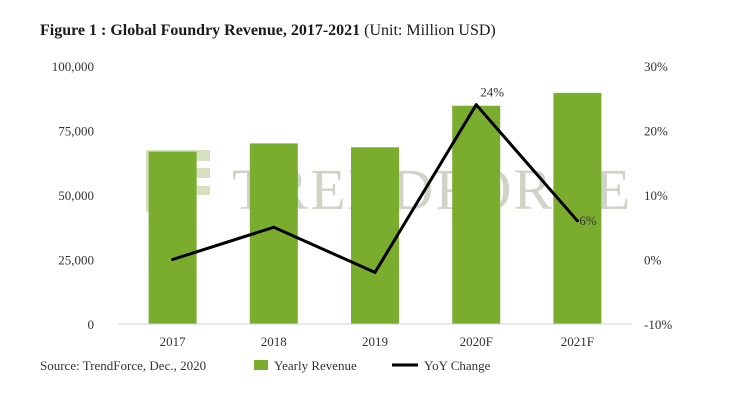  Describe the element at coordinates (656, 66) in the screenshot. I see `right-tick-label: 30%` at that location.